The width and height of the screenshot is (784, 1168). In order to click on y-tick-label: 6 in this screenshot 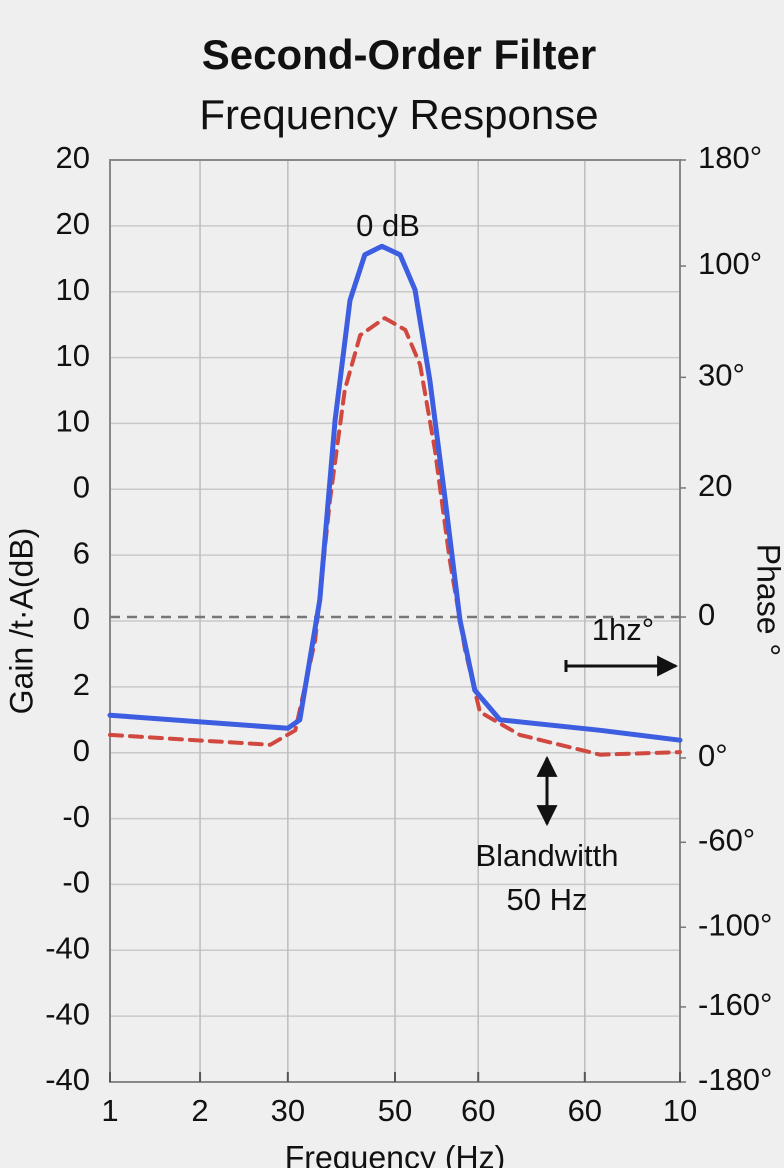, I will do `click(81, 552)`.